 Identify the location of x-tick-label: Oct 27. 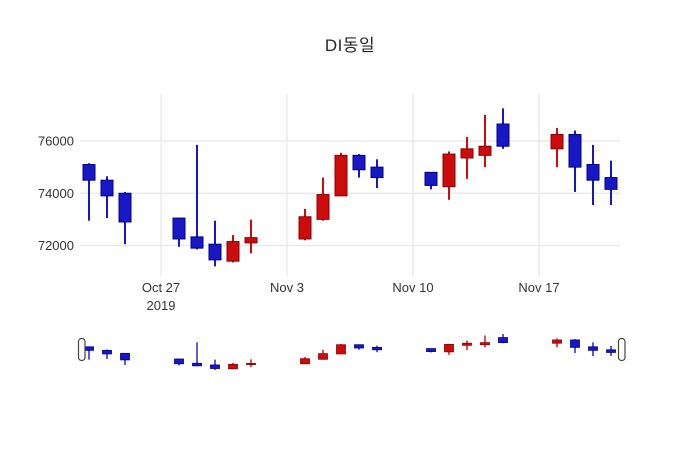
(161, 287).